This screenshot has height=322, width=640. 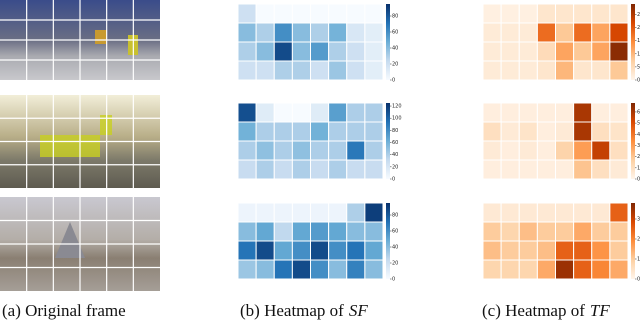 What do you see at coordinates (395, 131) in the screenshot?
I see `colorbar-tick-label: 80` at bounding box center [395, 131].